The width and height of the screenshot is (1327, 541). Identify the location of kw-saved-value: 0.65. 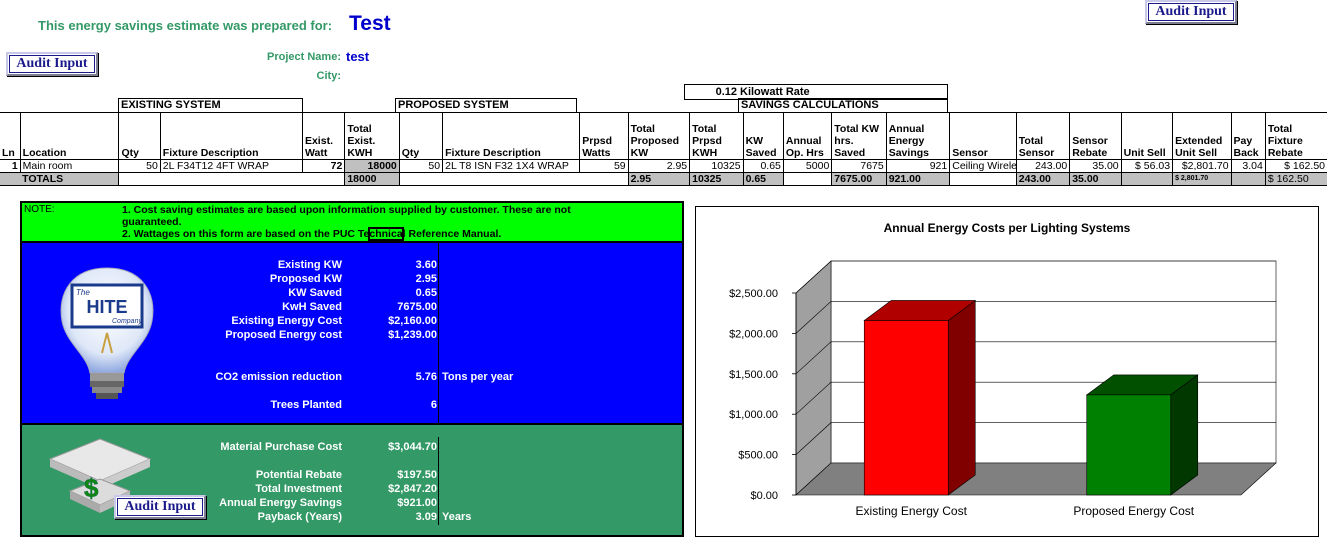
(426, 293).